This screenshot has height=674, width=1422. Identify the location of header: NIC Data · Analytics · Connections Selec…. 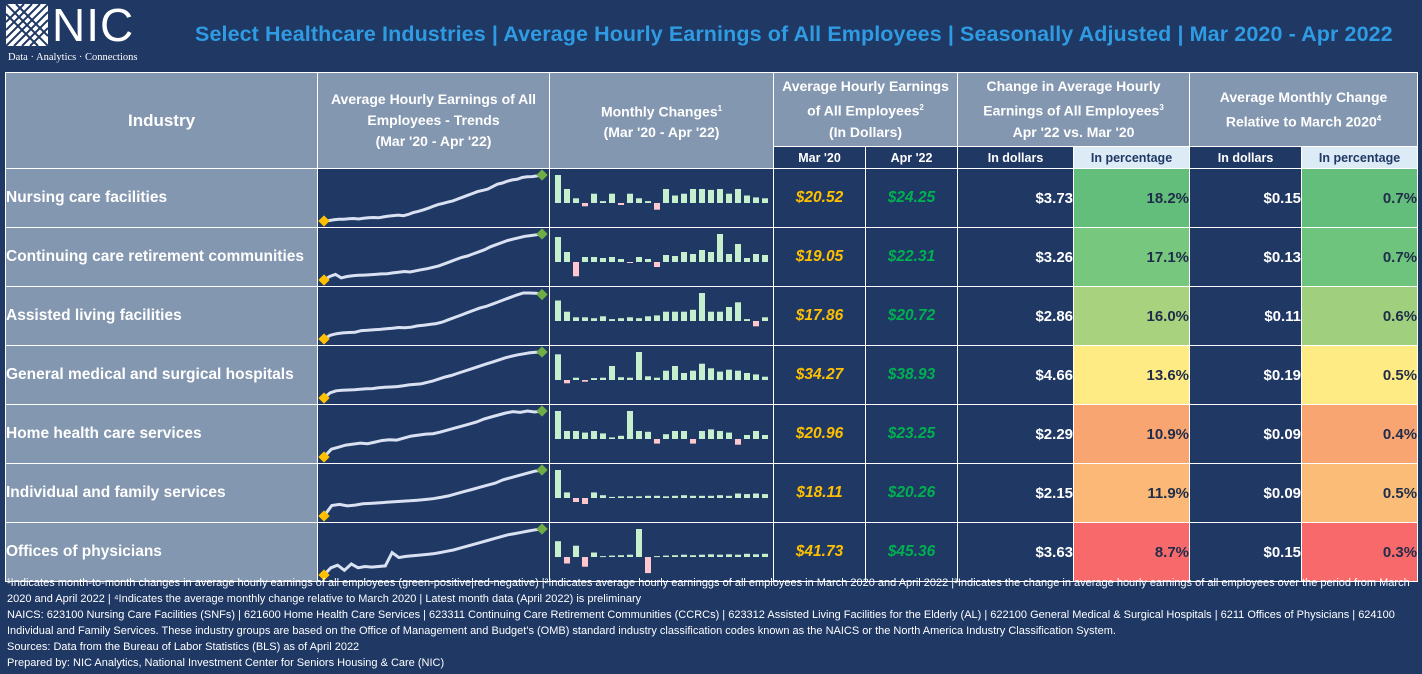
(711, 35).